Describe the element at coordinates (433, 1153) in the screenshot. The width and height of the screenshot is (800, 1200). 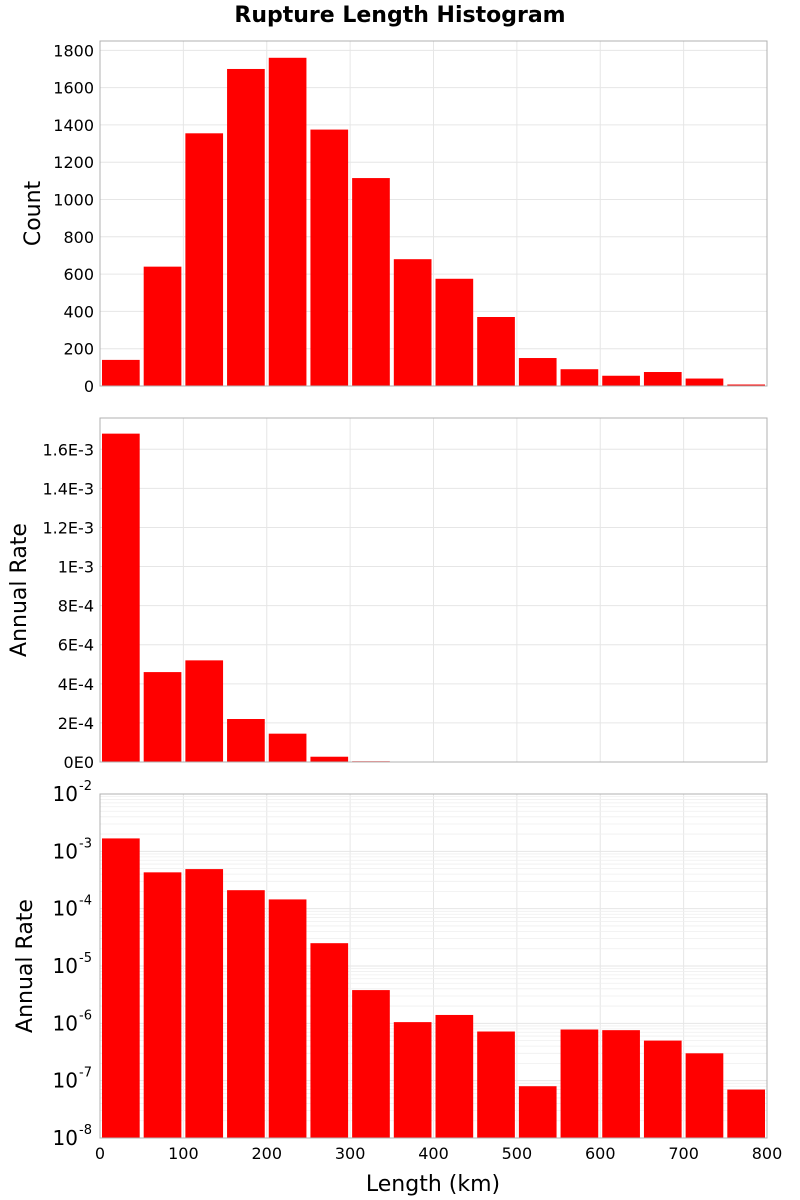
I see `x-tick-label: 400` at that location.